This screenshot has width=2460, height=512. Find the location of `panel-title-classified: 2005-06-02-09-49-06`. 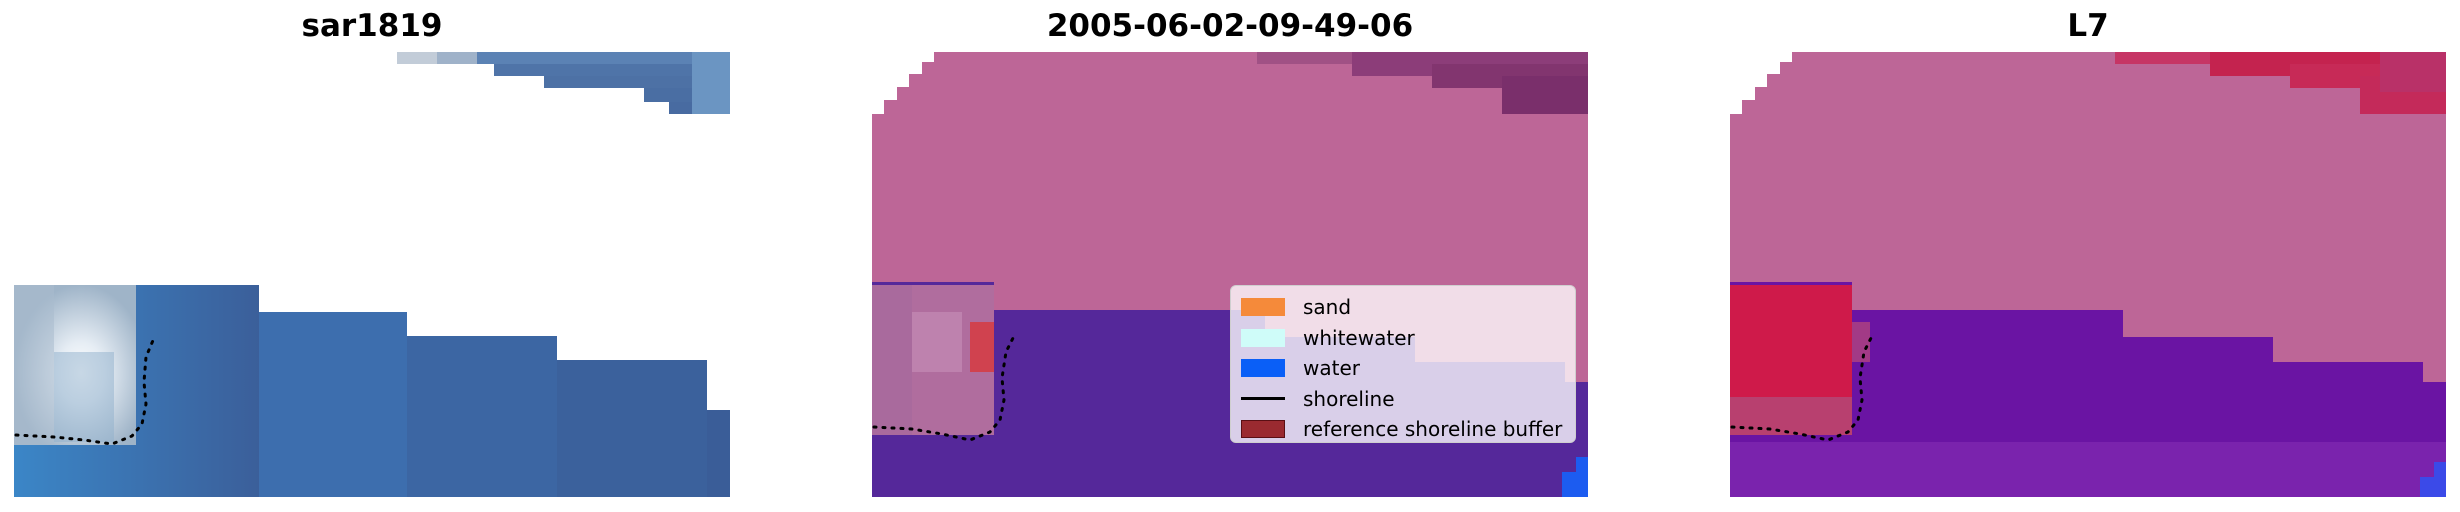

panel-title-classified: 2005-06-02-09-49-06 is located at coordinates (1230, 26).